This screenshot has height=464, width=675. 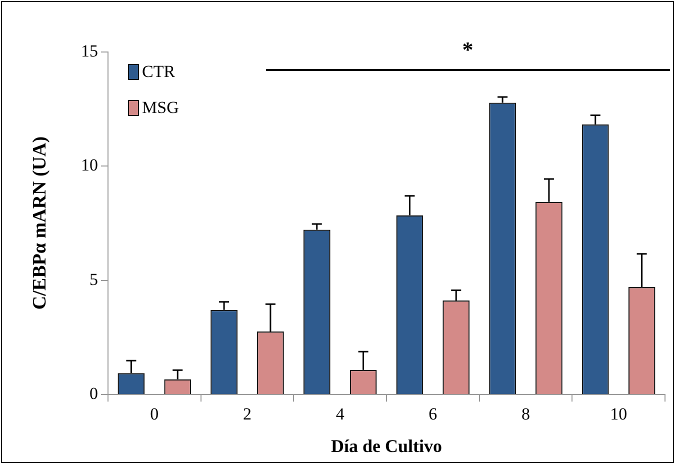 I want to click on y-tick-label: 15, so click(x=89, y=50).